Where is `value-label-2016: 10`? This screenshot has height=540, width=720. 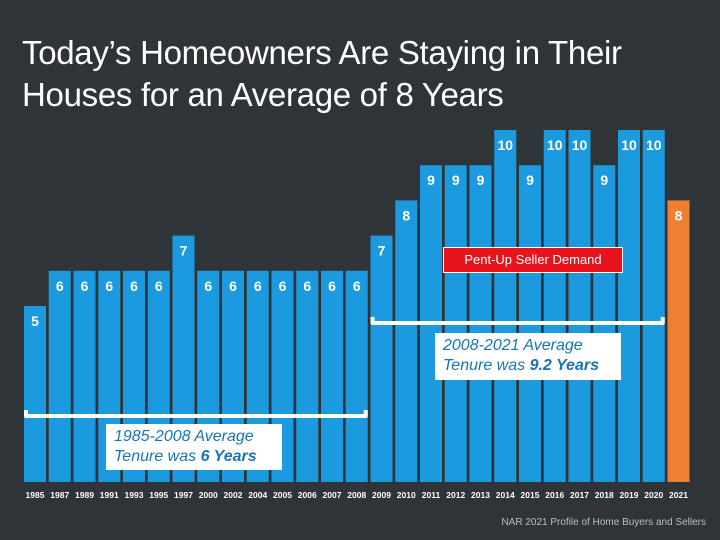 value-label-2016: 10 is located at coordinates (555, 145).